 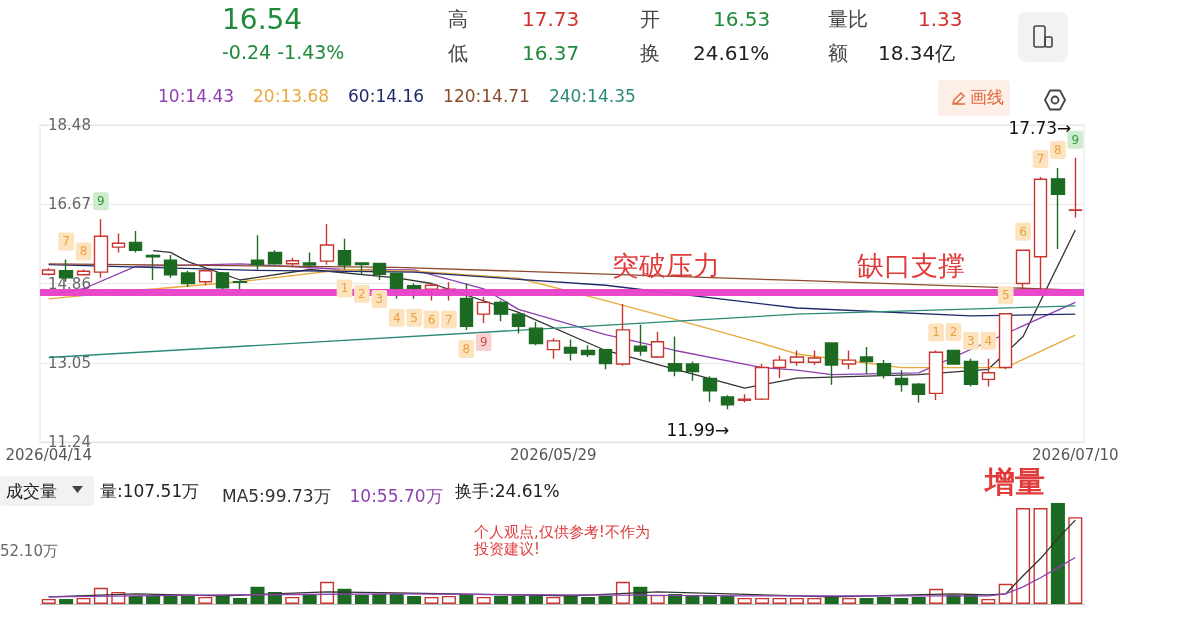 What do you see at coordinates (987, 97) in the screenshot?
I see `text: 画线` at bounding box center [987, 97].